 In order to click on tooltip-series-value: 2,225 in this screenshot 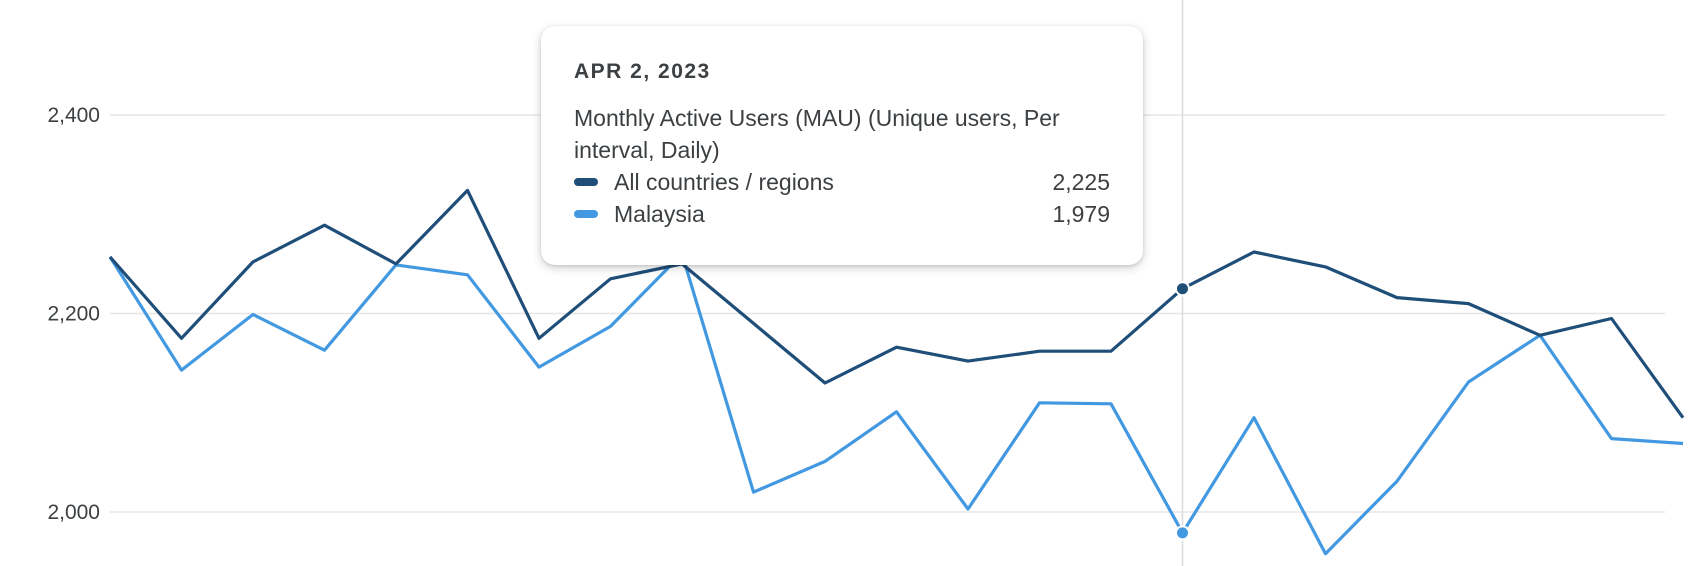, I will do `click(1081, 181)`.